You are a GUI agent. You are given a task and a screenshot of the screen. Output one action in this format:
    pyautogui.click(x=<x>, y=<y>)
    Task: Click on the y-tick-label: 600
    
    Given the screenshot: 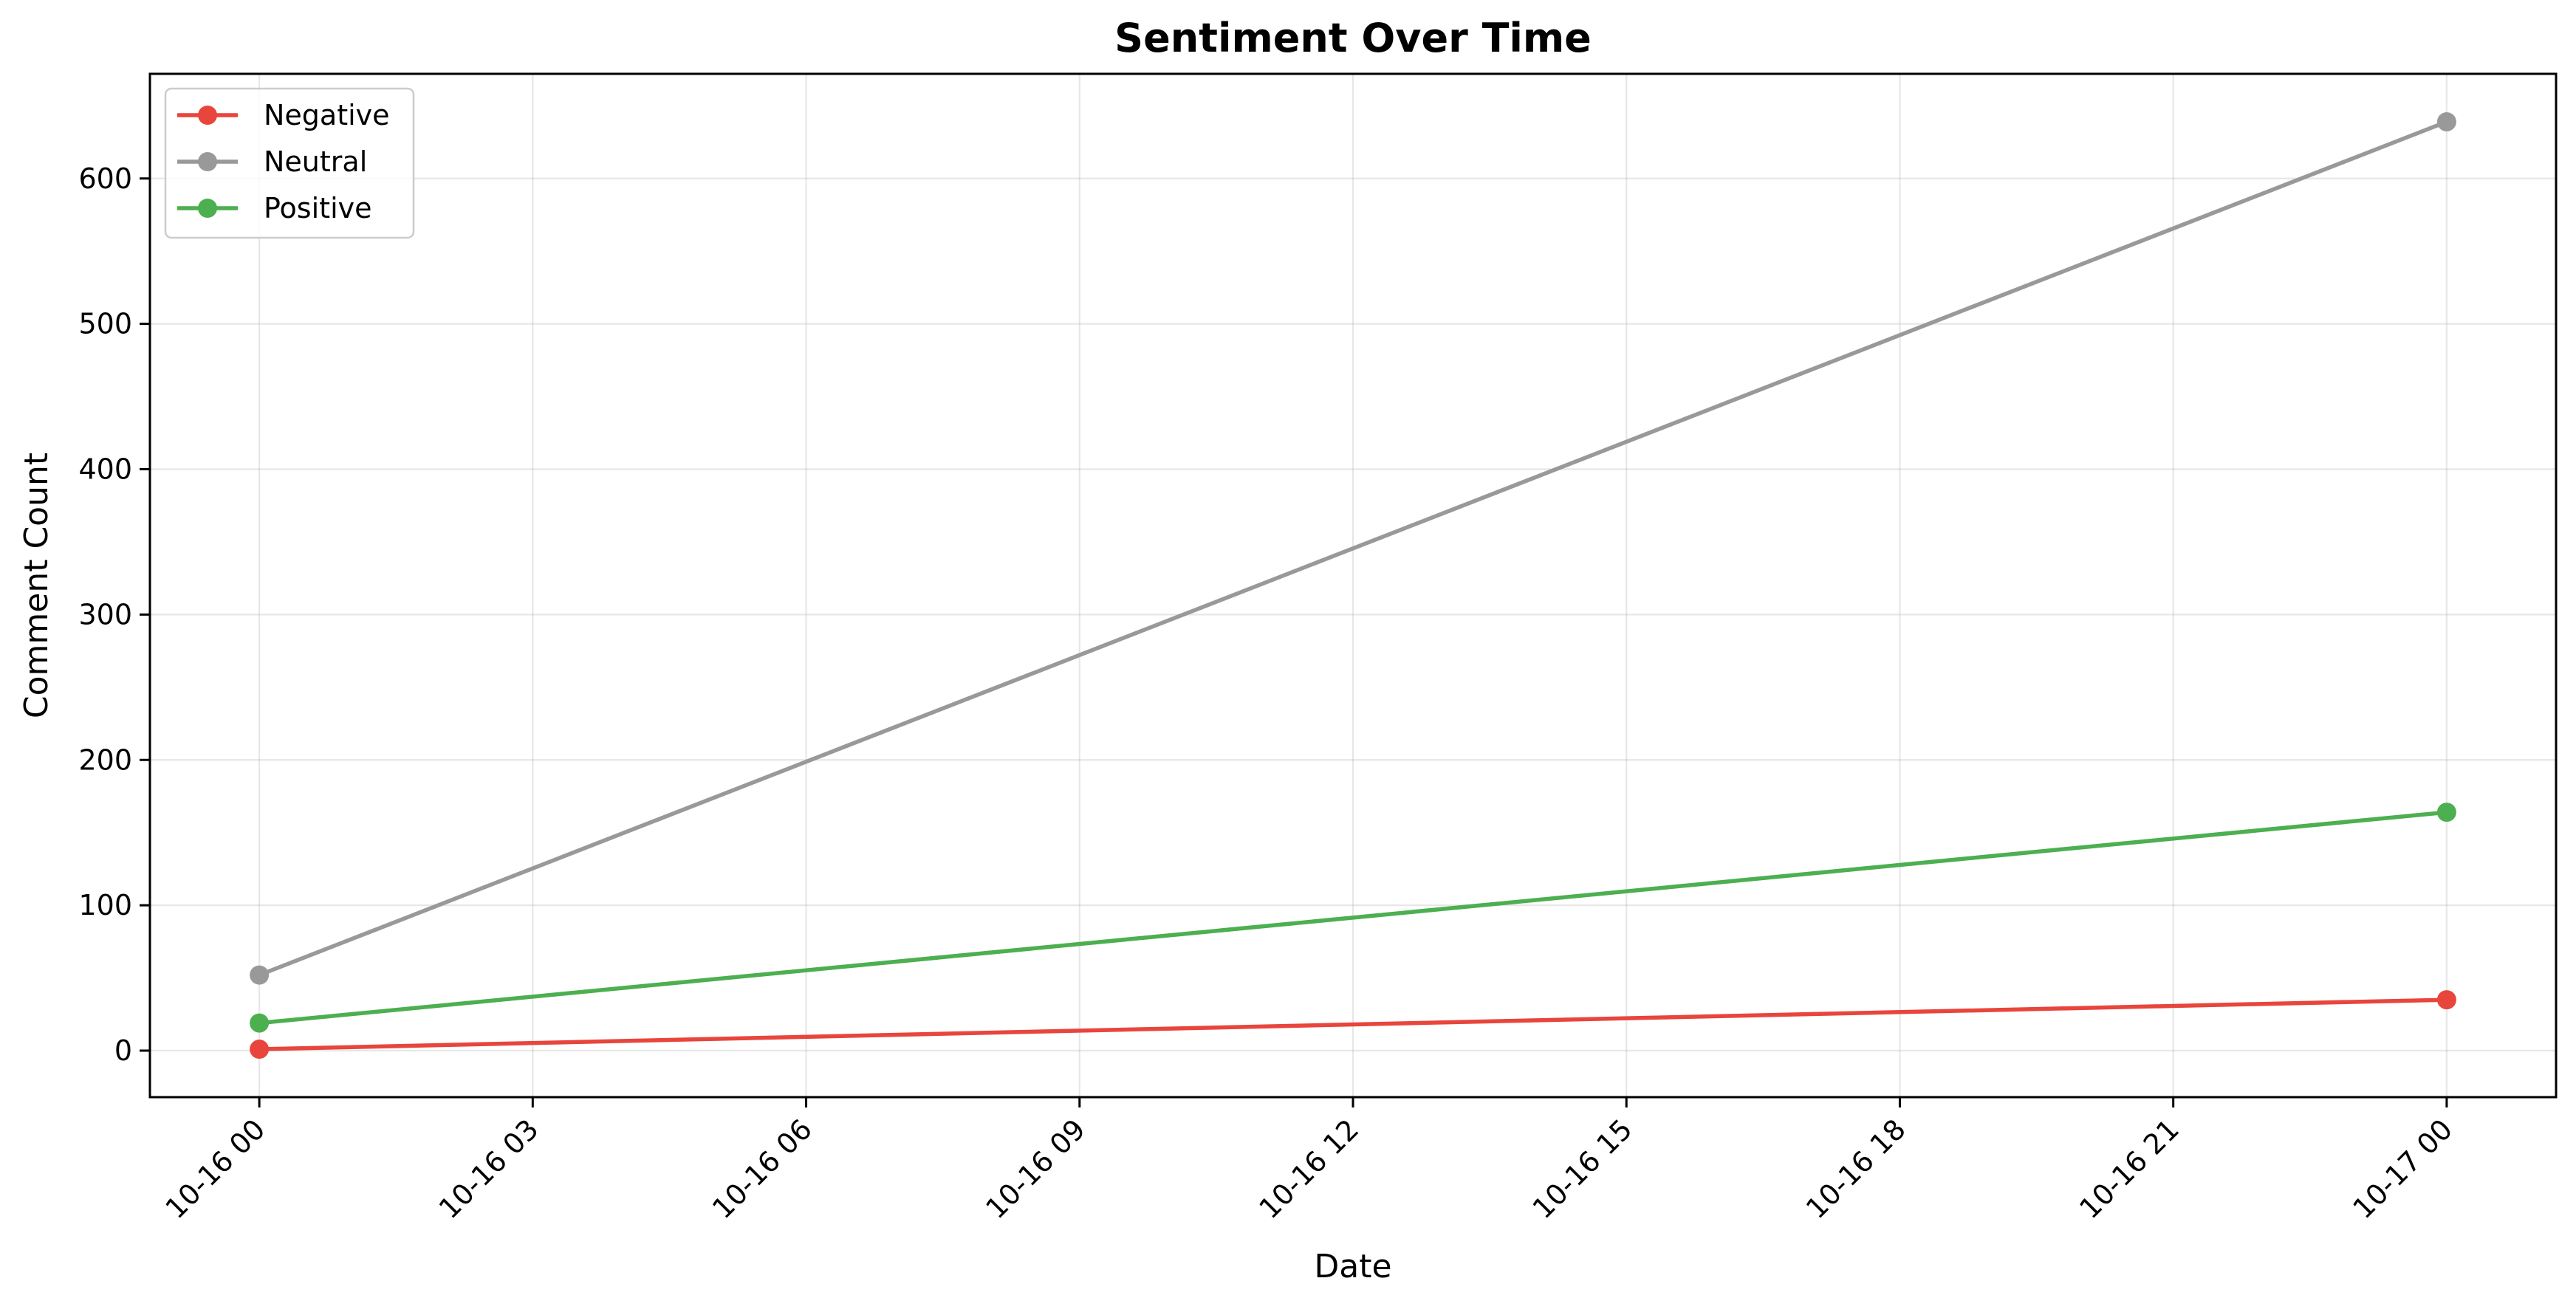 What is the action you would take?
    pyautogui.click(x=105, y=178)
    